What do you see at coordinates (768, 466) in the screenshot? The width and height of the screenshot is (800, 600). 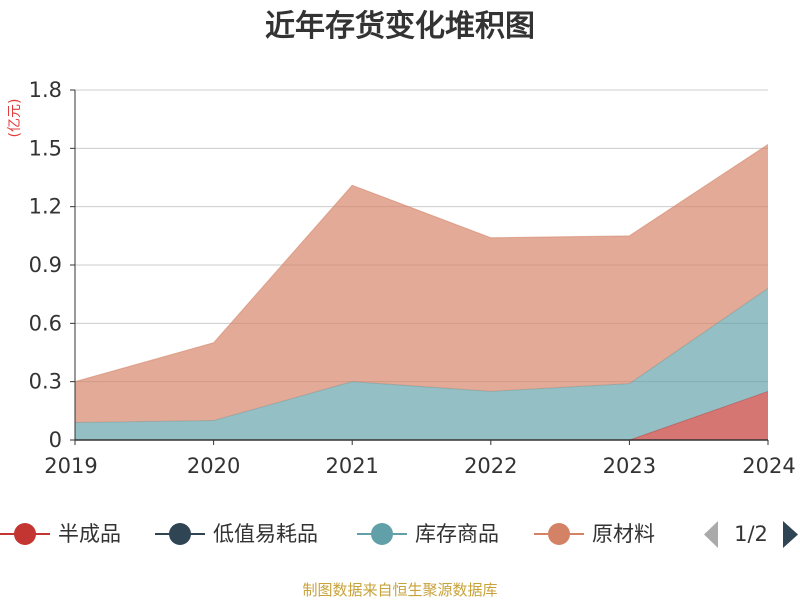 I see `x-tick-label: 2024` at bounding box center [768, 466].